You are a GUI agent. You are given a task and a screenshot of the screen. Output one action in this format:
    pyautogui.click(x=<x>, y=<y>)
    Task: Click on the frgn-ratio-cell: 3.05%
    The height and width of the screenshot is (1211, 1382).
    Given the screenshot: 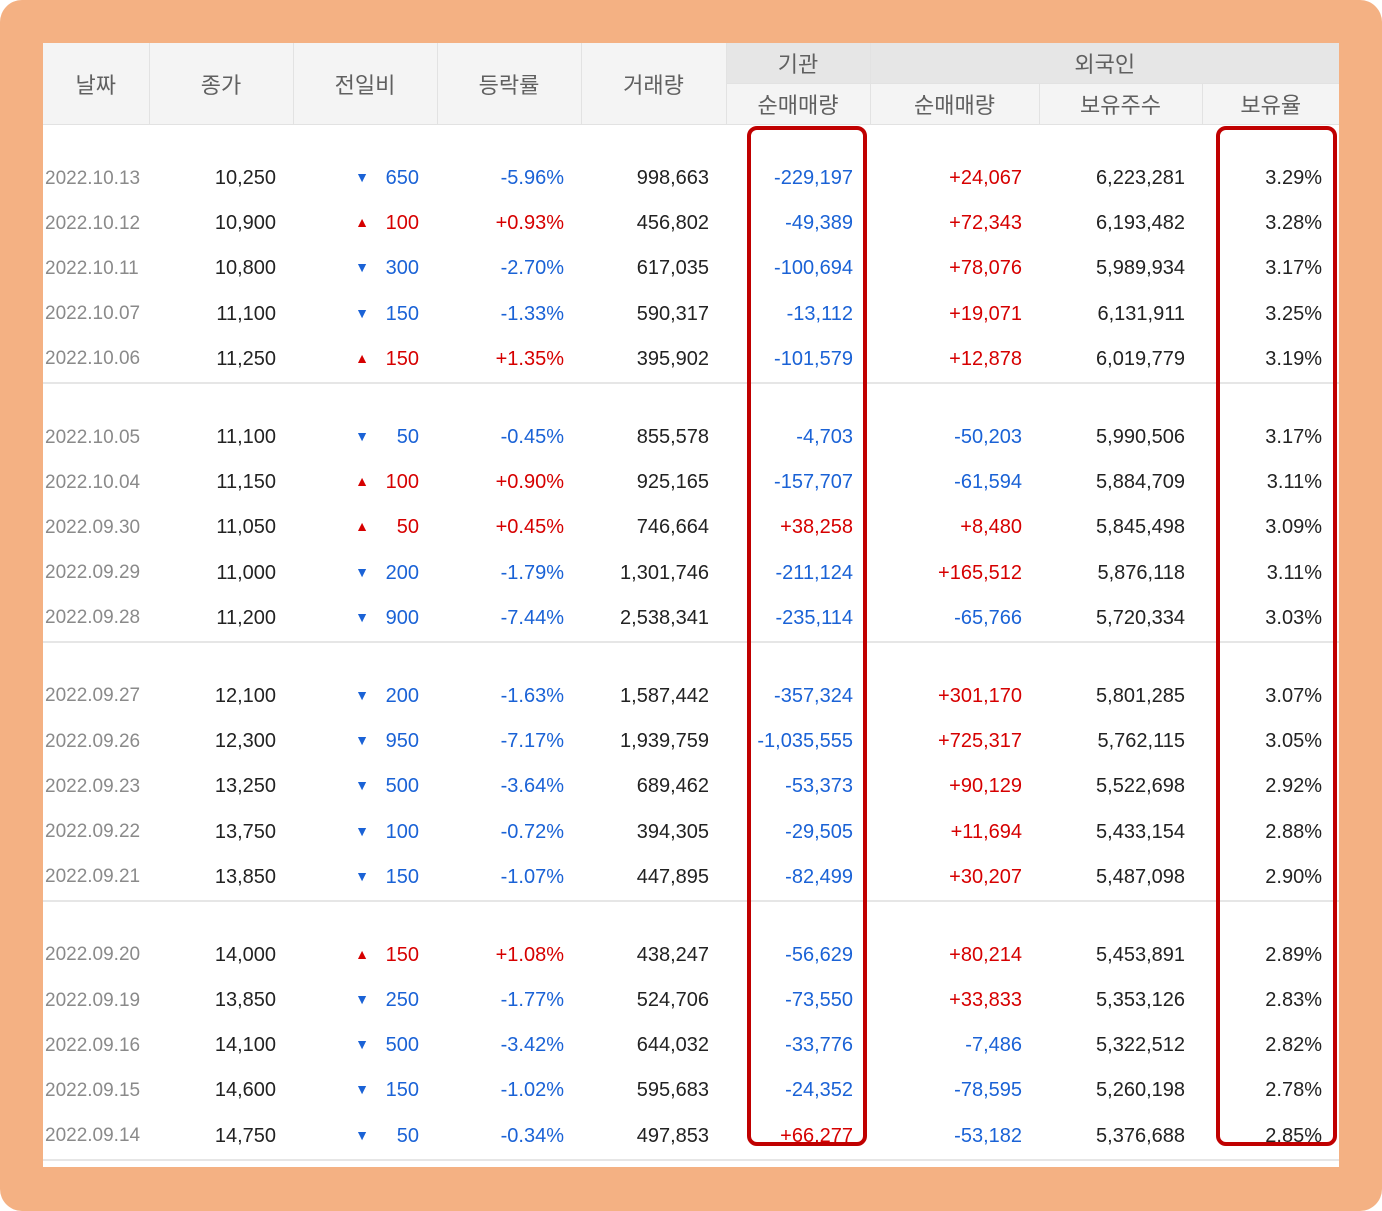 What is the action you would take?
    pyautogui.click(x=1294, y=741)
    